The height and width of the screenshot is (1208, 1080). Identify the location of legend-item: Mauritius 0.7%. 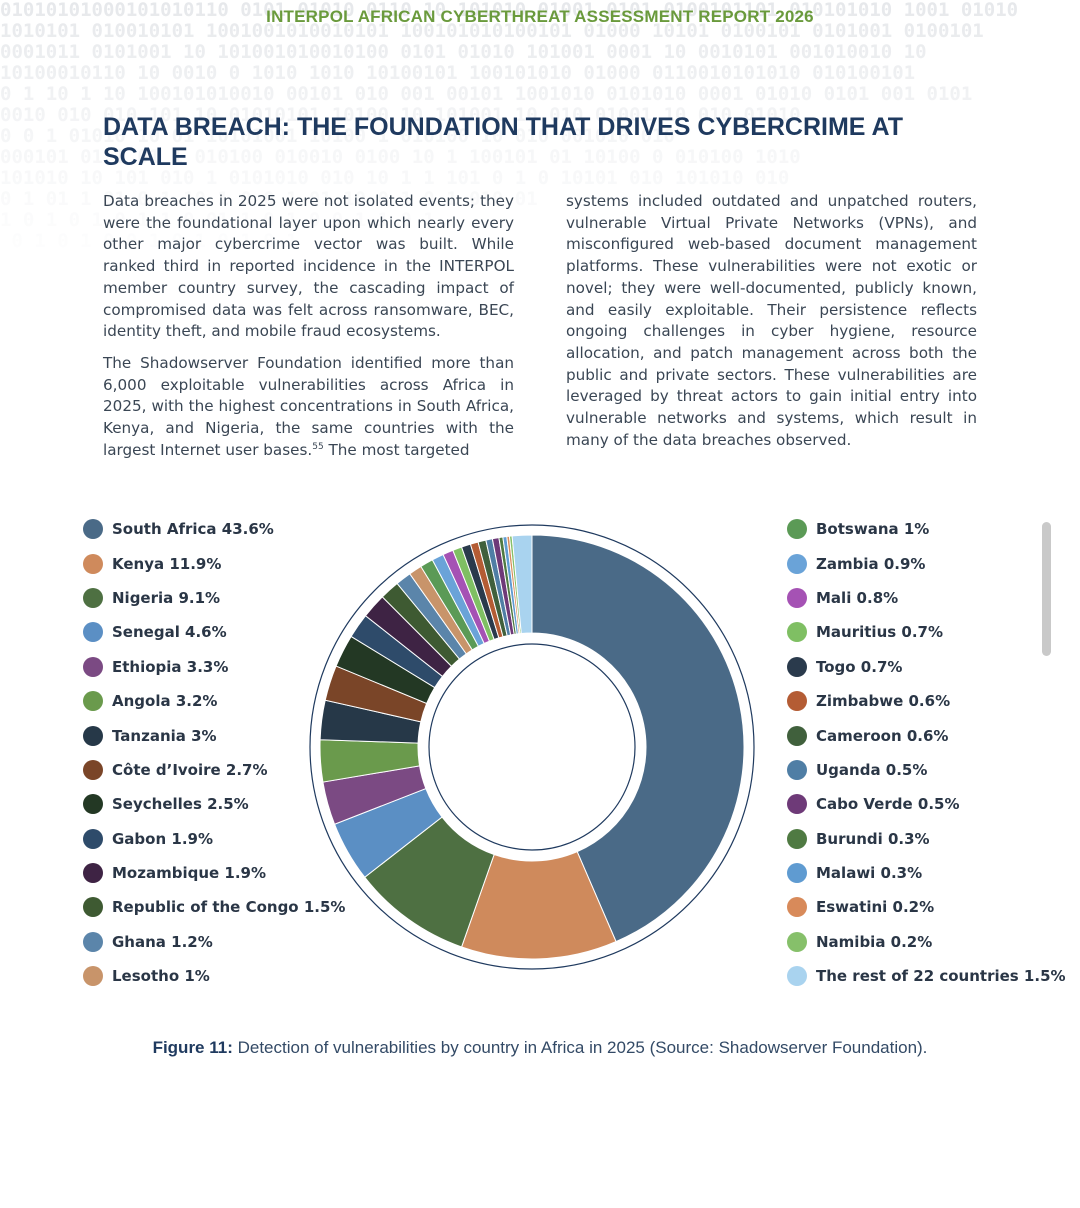
(926, 632).